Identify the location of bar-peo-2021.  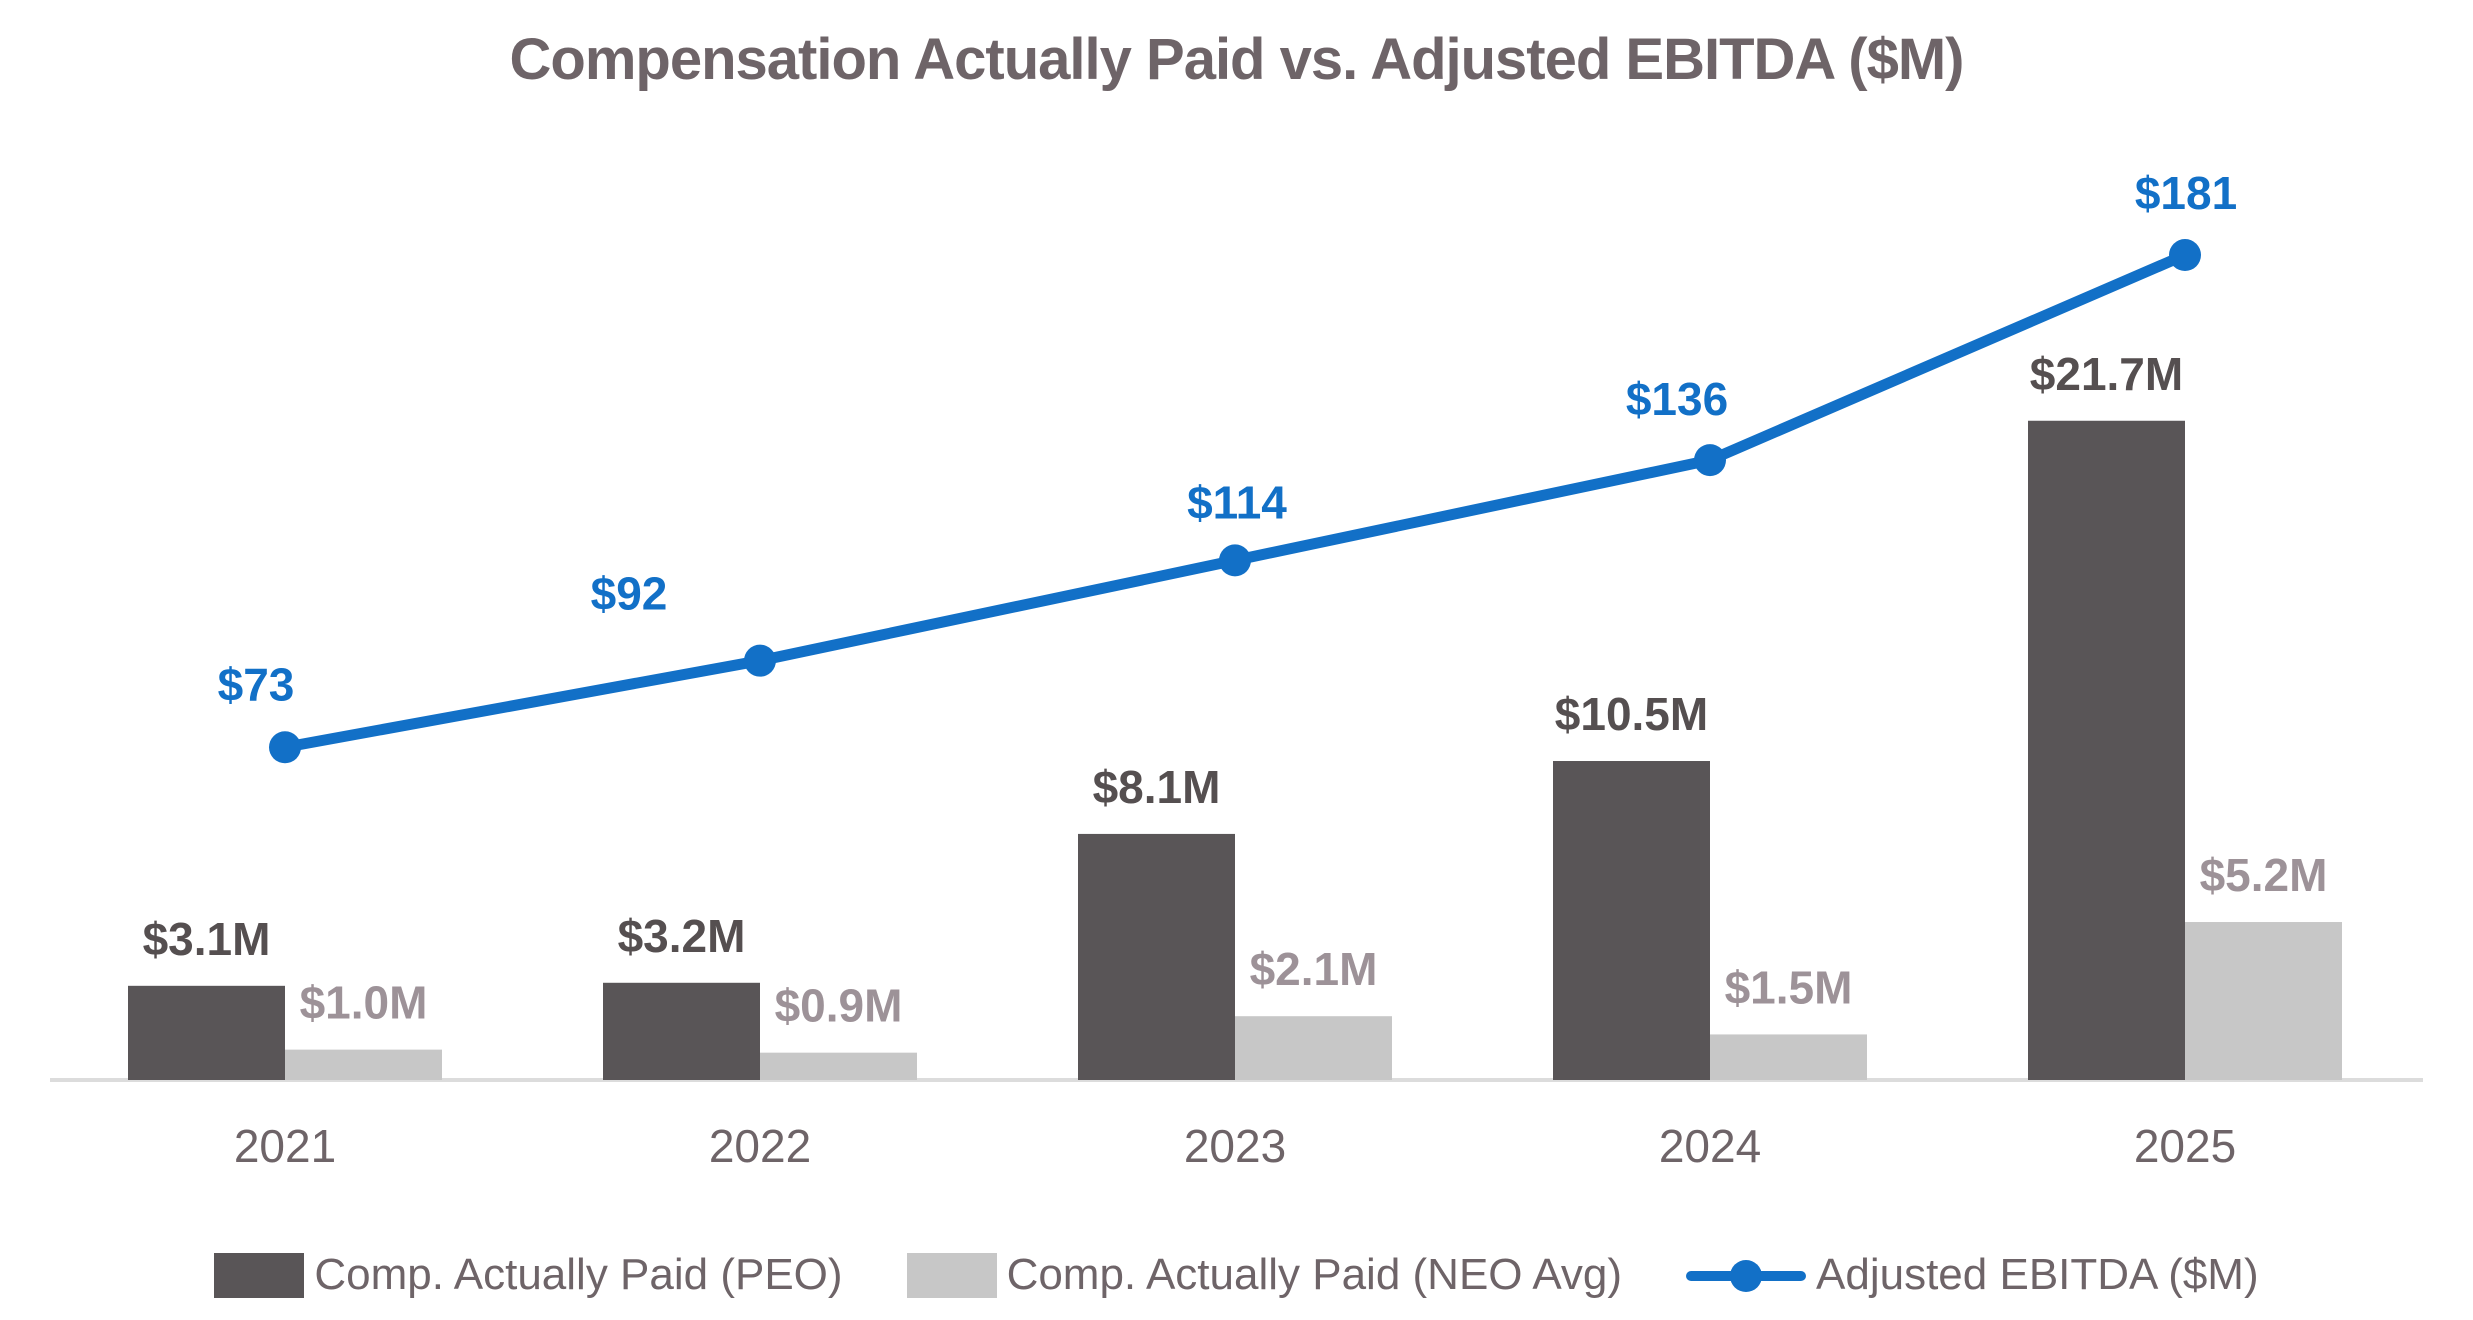
(206, 1032).